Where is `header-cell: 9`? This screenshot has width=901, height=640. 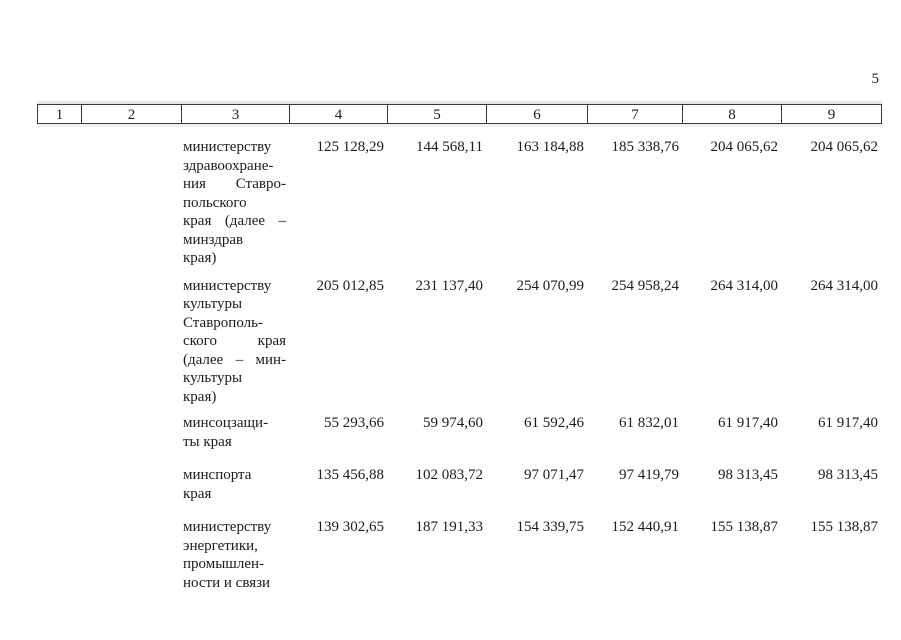
header-cell: 9 is located at coordinates (832, 114).